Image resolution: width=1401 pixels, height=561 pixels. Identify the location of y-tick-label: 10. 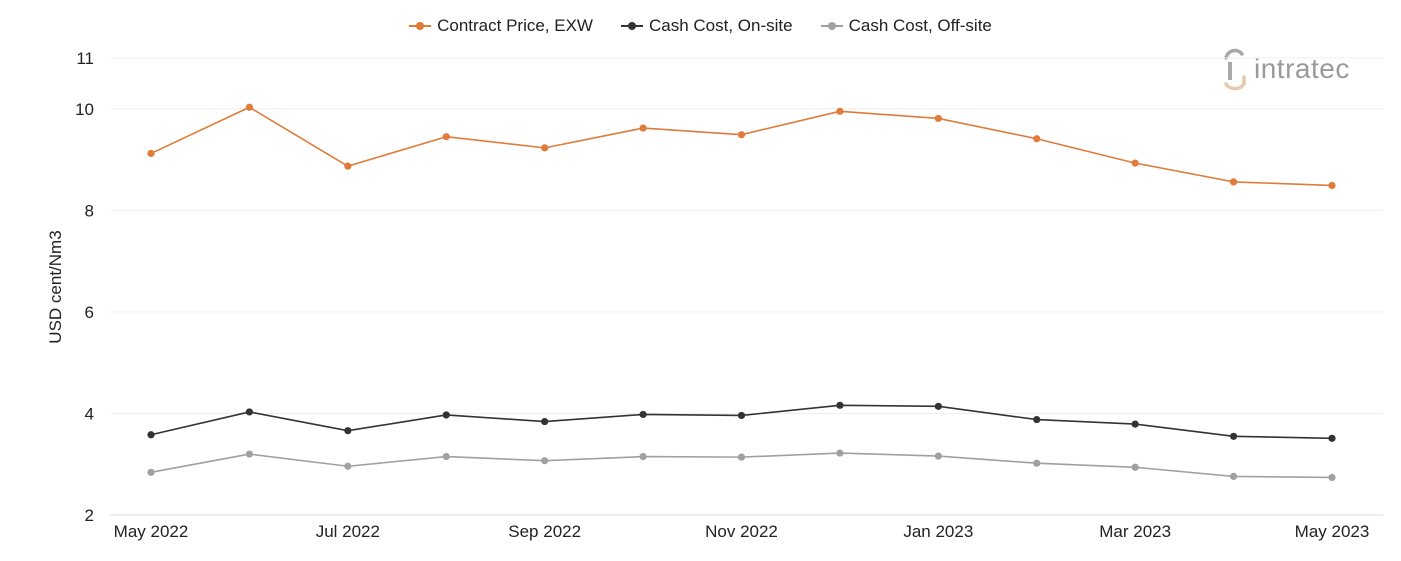
(84, 109).